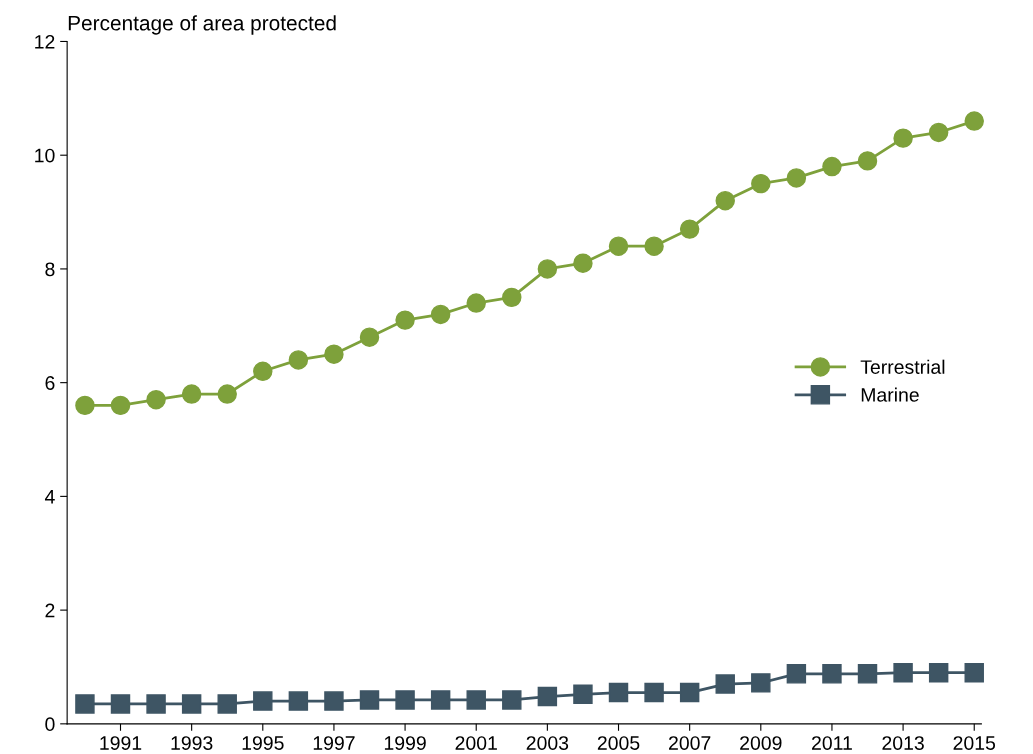 This screenshot has height=754, width=1033. What do you see at coordinates (974, 743) in the screenshot?
I see `x-tick-label: 2015` at bounding box center [974, 743].